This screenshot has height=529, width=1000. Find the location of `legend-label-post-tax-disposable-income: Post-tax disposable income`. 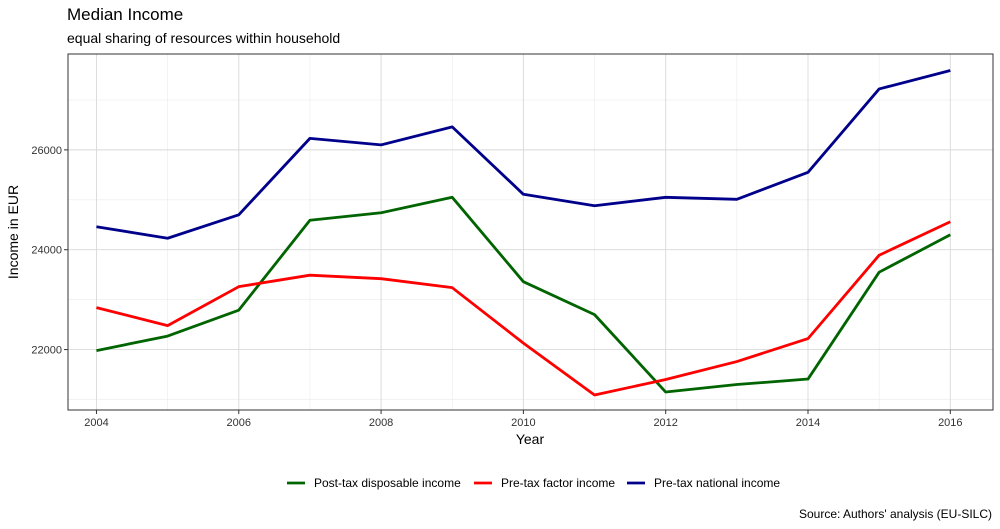

legend-label-post-tax-disposable-income: Post-tax disposable income is located at coordinates (387, 483).